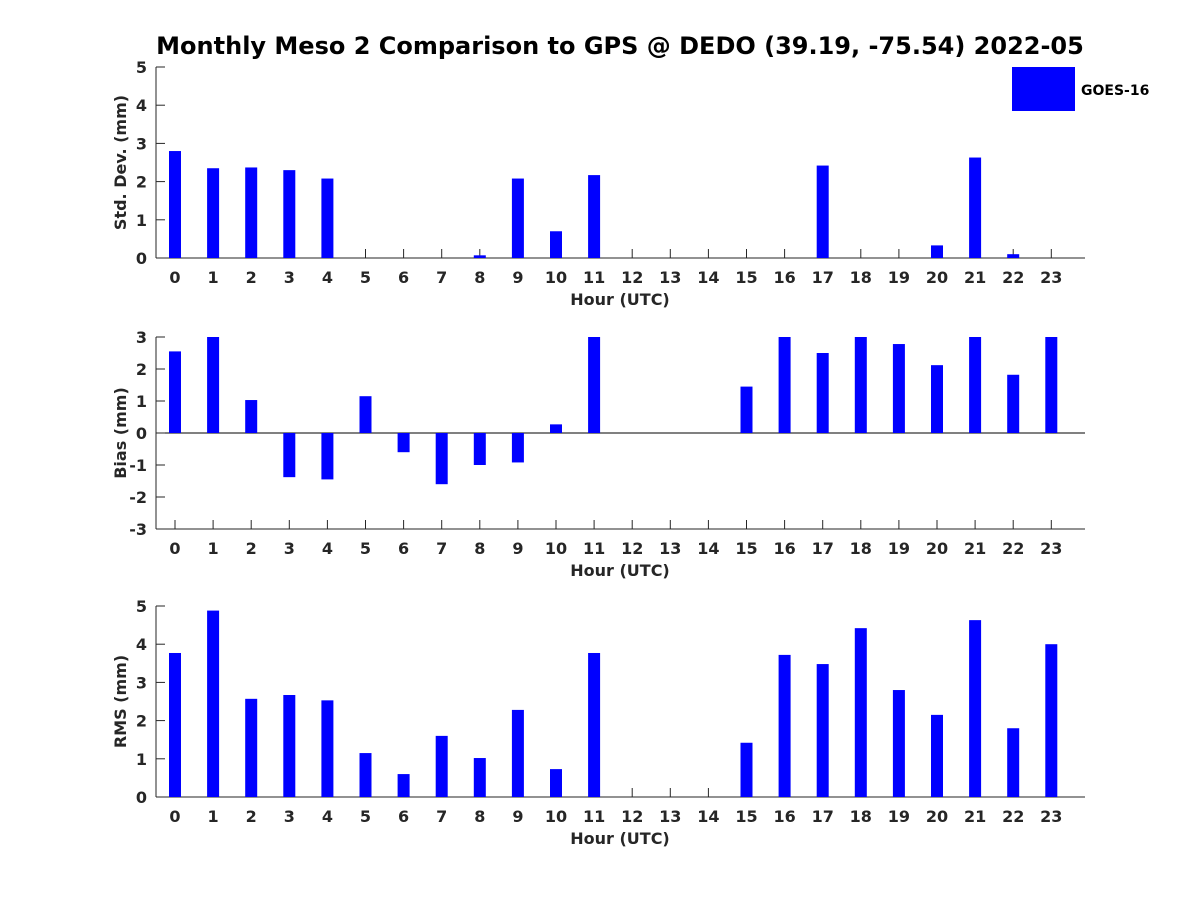 The width and height of the screenshot is (1200, 900). What do you see at coordinates (823, 277) in the screenshot?
I see `x-tick-label: 17` at bounding box center [823, 277].